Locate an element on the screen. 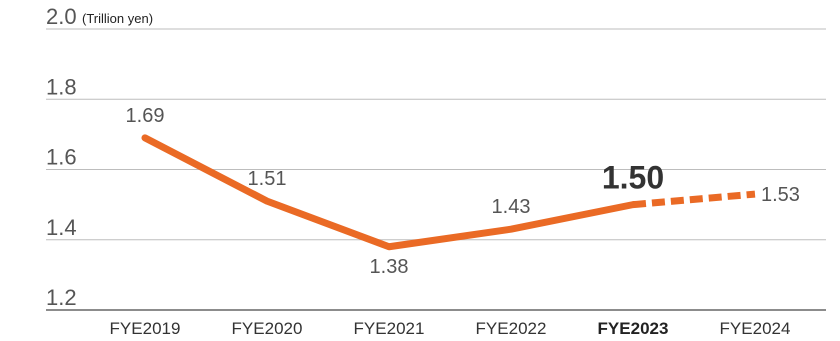 The width and height of the screenshot is (840, 341). y-tick-label: 2.0 is located at coordinates (61, 16).